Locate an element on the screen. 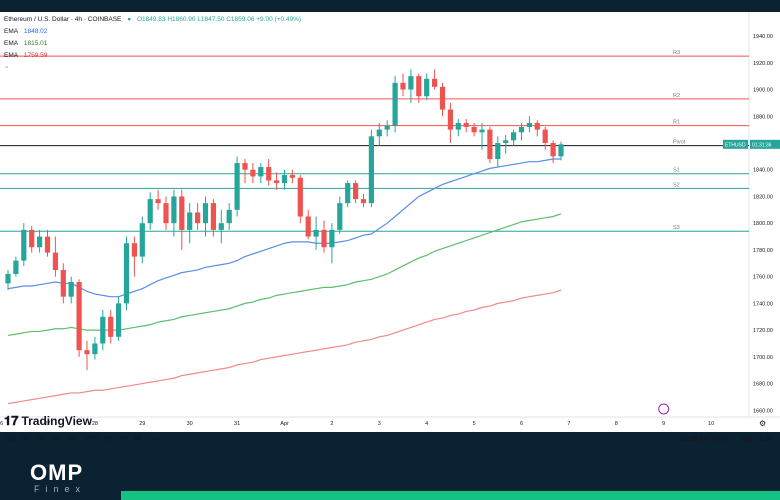 The height and width of the screenshot is (500, 780). pivot-level-label: S2 is located at coordinates (676, 185).